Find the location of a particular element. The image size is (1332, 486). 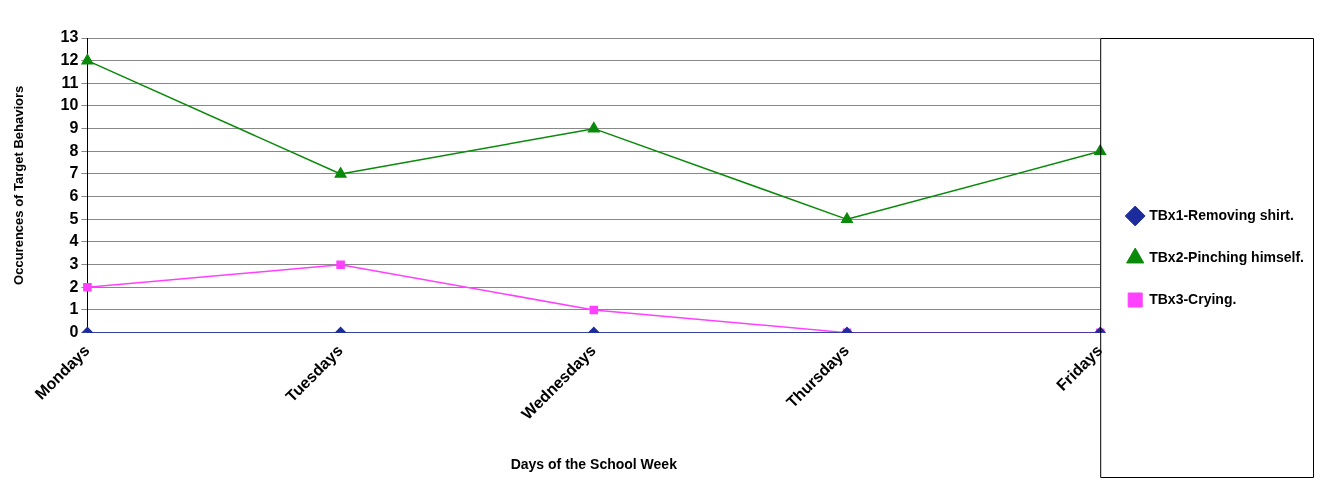

legend-label: TBx1-Removing shirt. is located at coordinates (1221, 214).